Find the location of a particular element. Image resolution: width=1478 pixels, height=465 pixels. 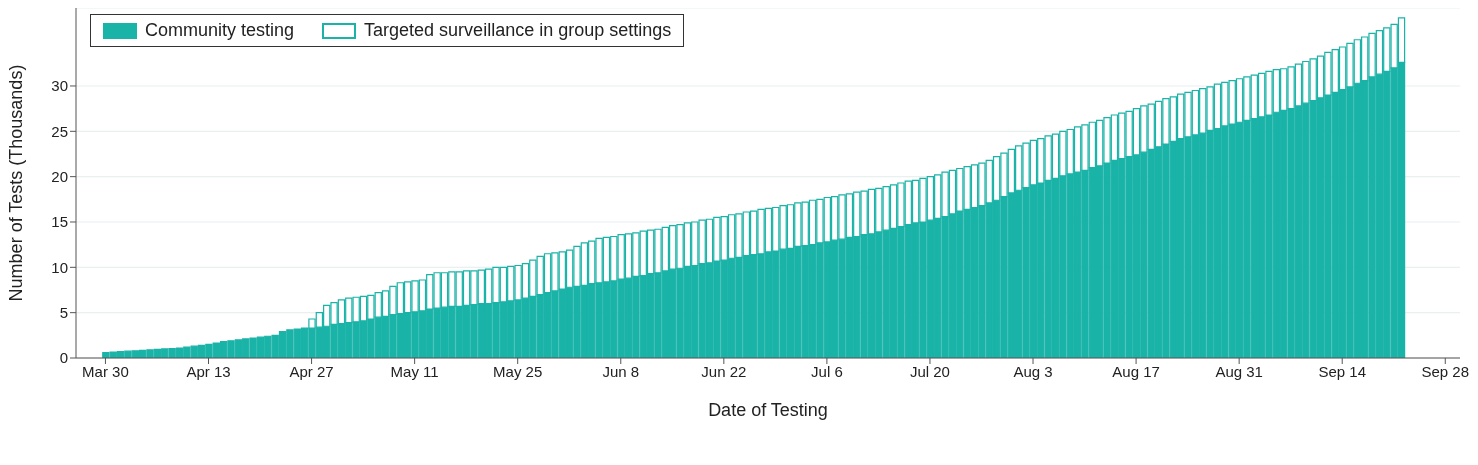

x-tick-label: Aug 31 is located at coordinates (1239, 371).